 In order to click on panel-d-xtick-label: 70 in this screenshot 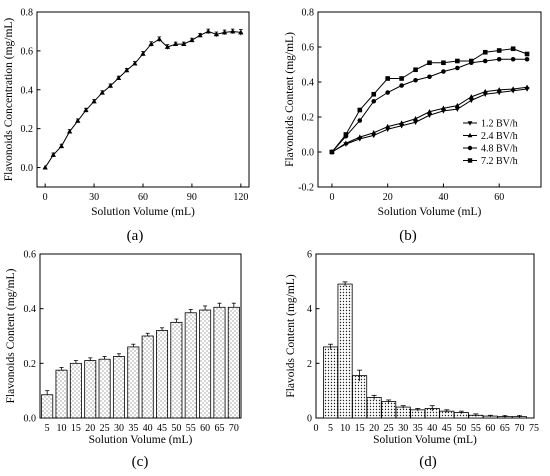, I will do `click(519, 428)`.